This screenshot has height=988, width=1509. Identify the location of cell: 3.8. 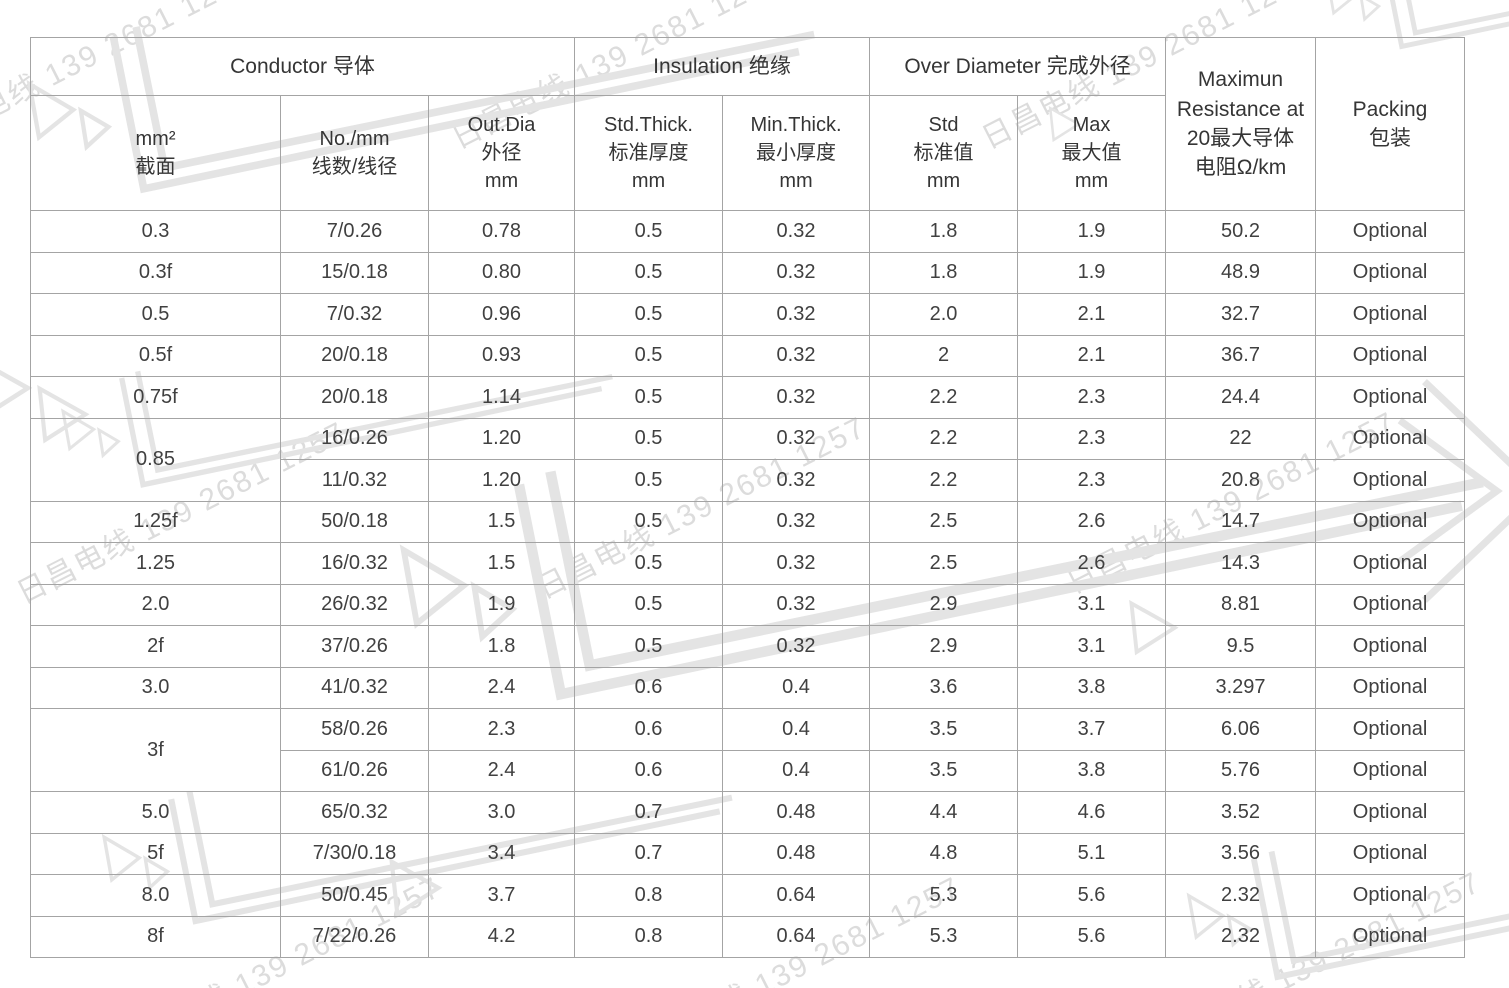
(1092, 770).